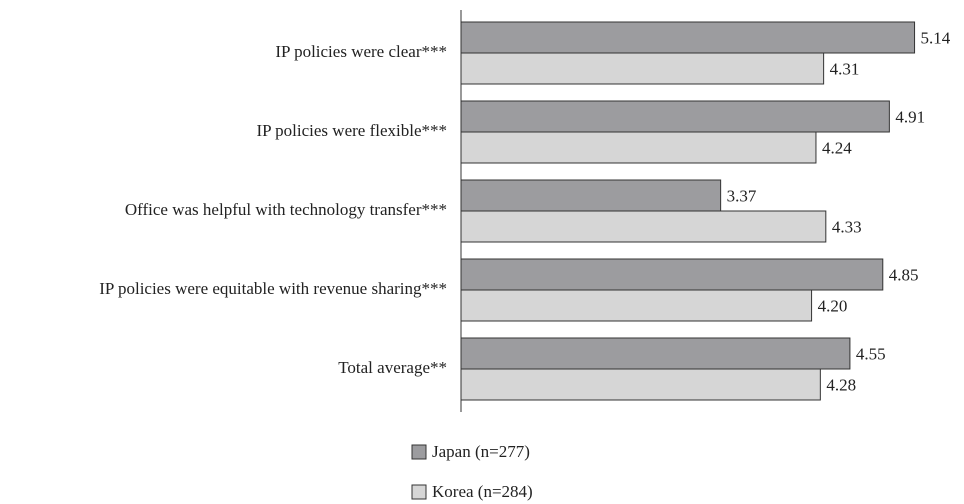 The image size is (964, 504). What do you see at coordinates (841, 384) in the screenshot?
I see `value-label: 4.28` at bounding box center [841, 384].